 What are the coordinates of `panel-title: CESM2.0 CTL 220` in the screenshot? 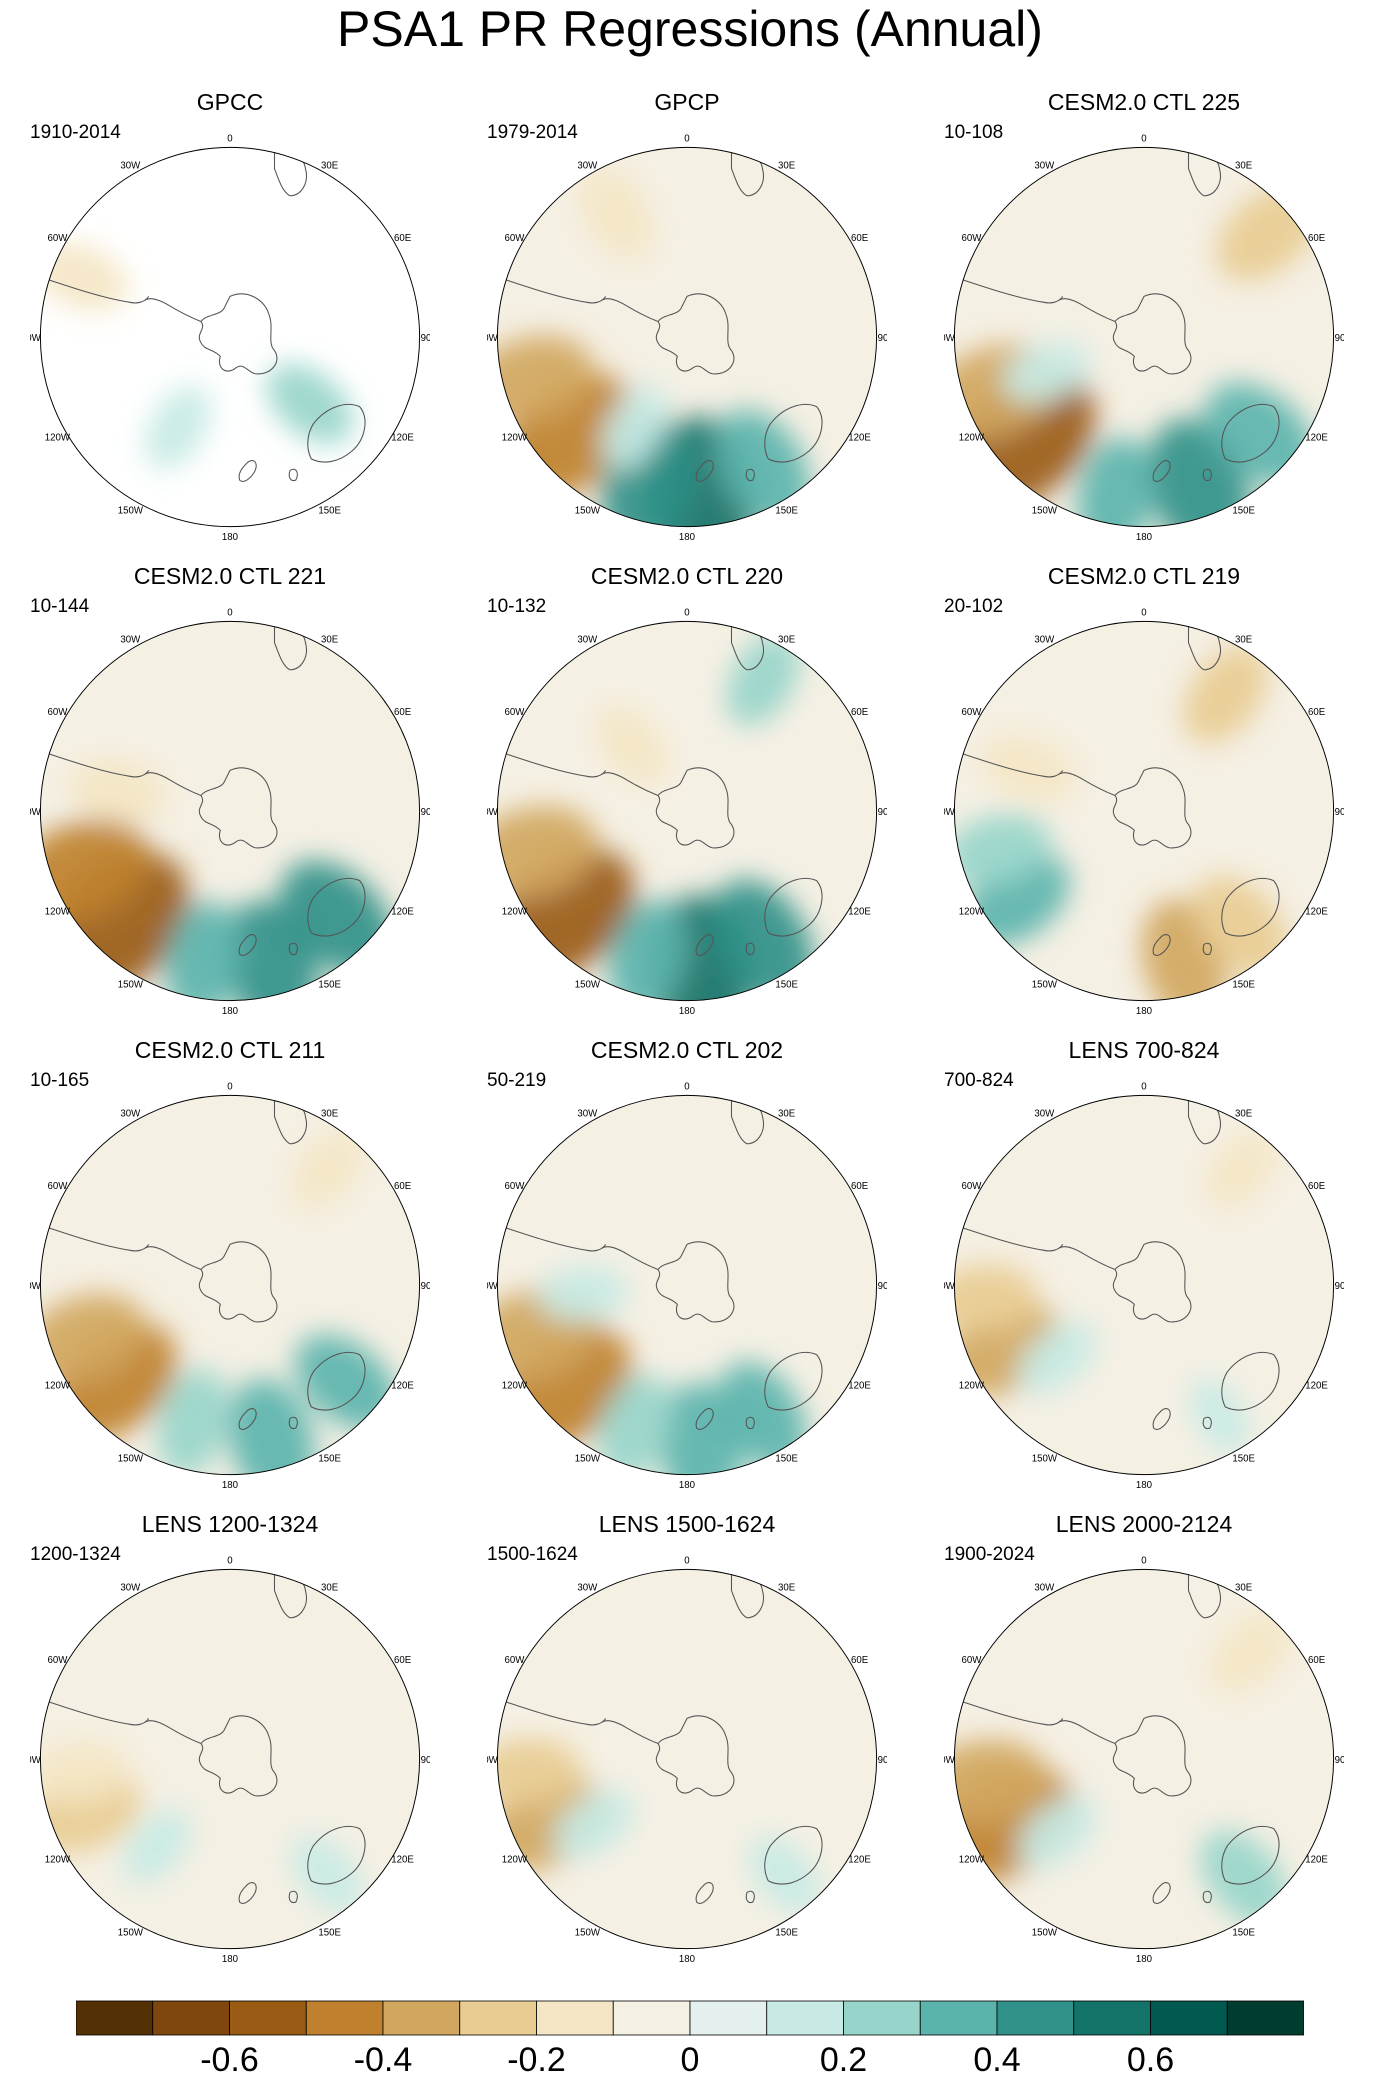 It's located at (687, 576).